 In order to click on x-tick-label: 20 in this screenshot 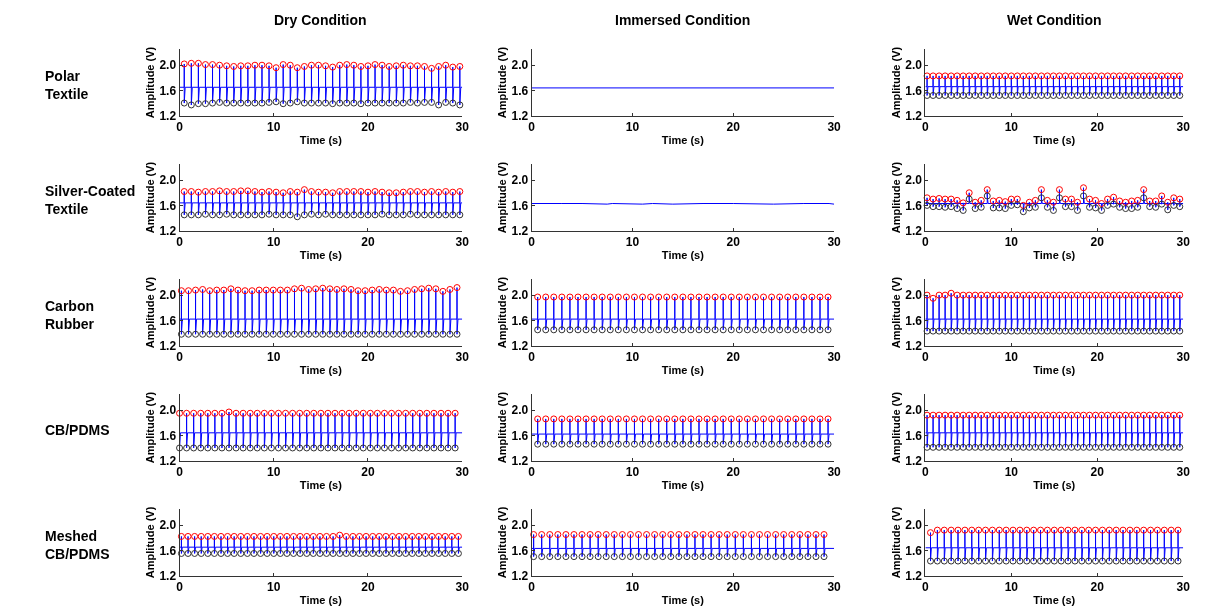, I will do `click(368, 357)`.